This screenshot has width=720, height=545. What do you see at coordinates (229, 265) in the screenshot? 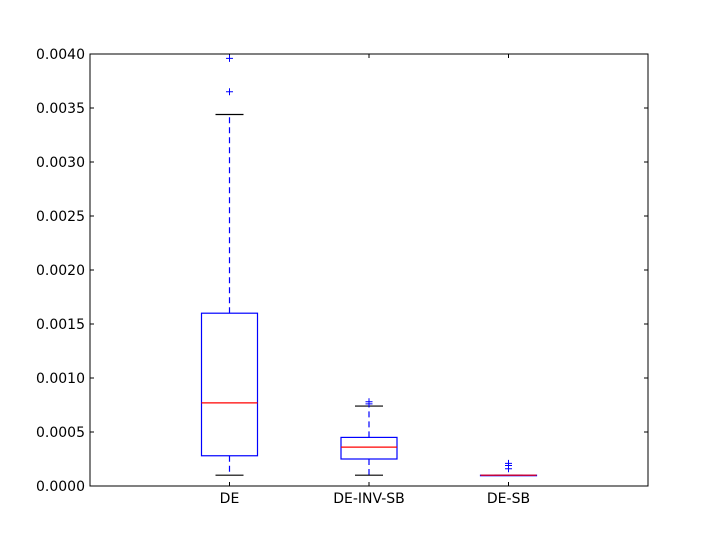
I see `box-de` at bounding box center [229, 265].